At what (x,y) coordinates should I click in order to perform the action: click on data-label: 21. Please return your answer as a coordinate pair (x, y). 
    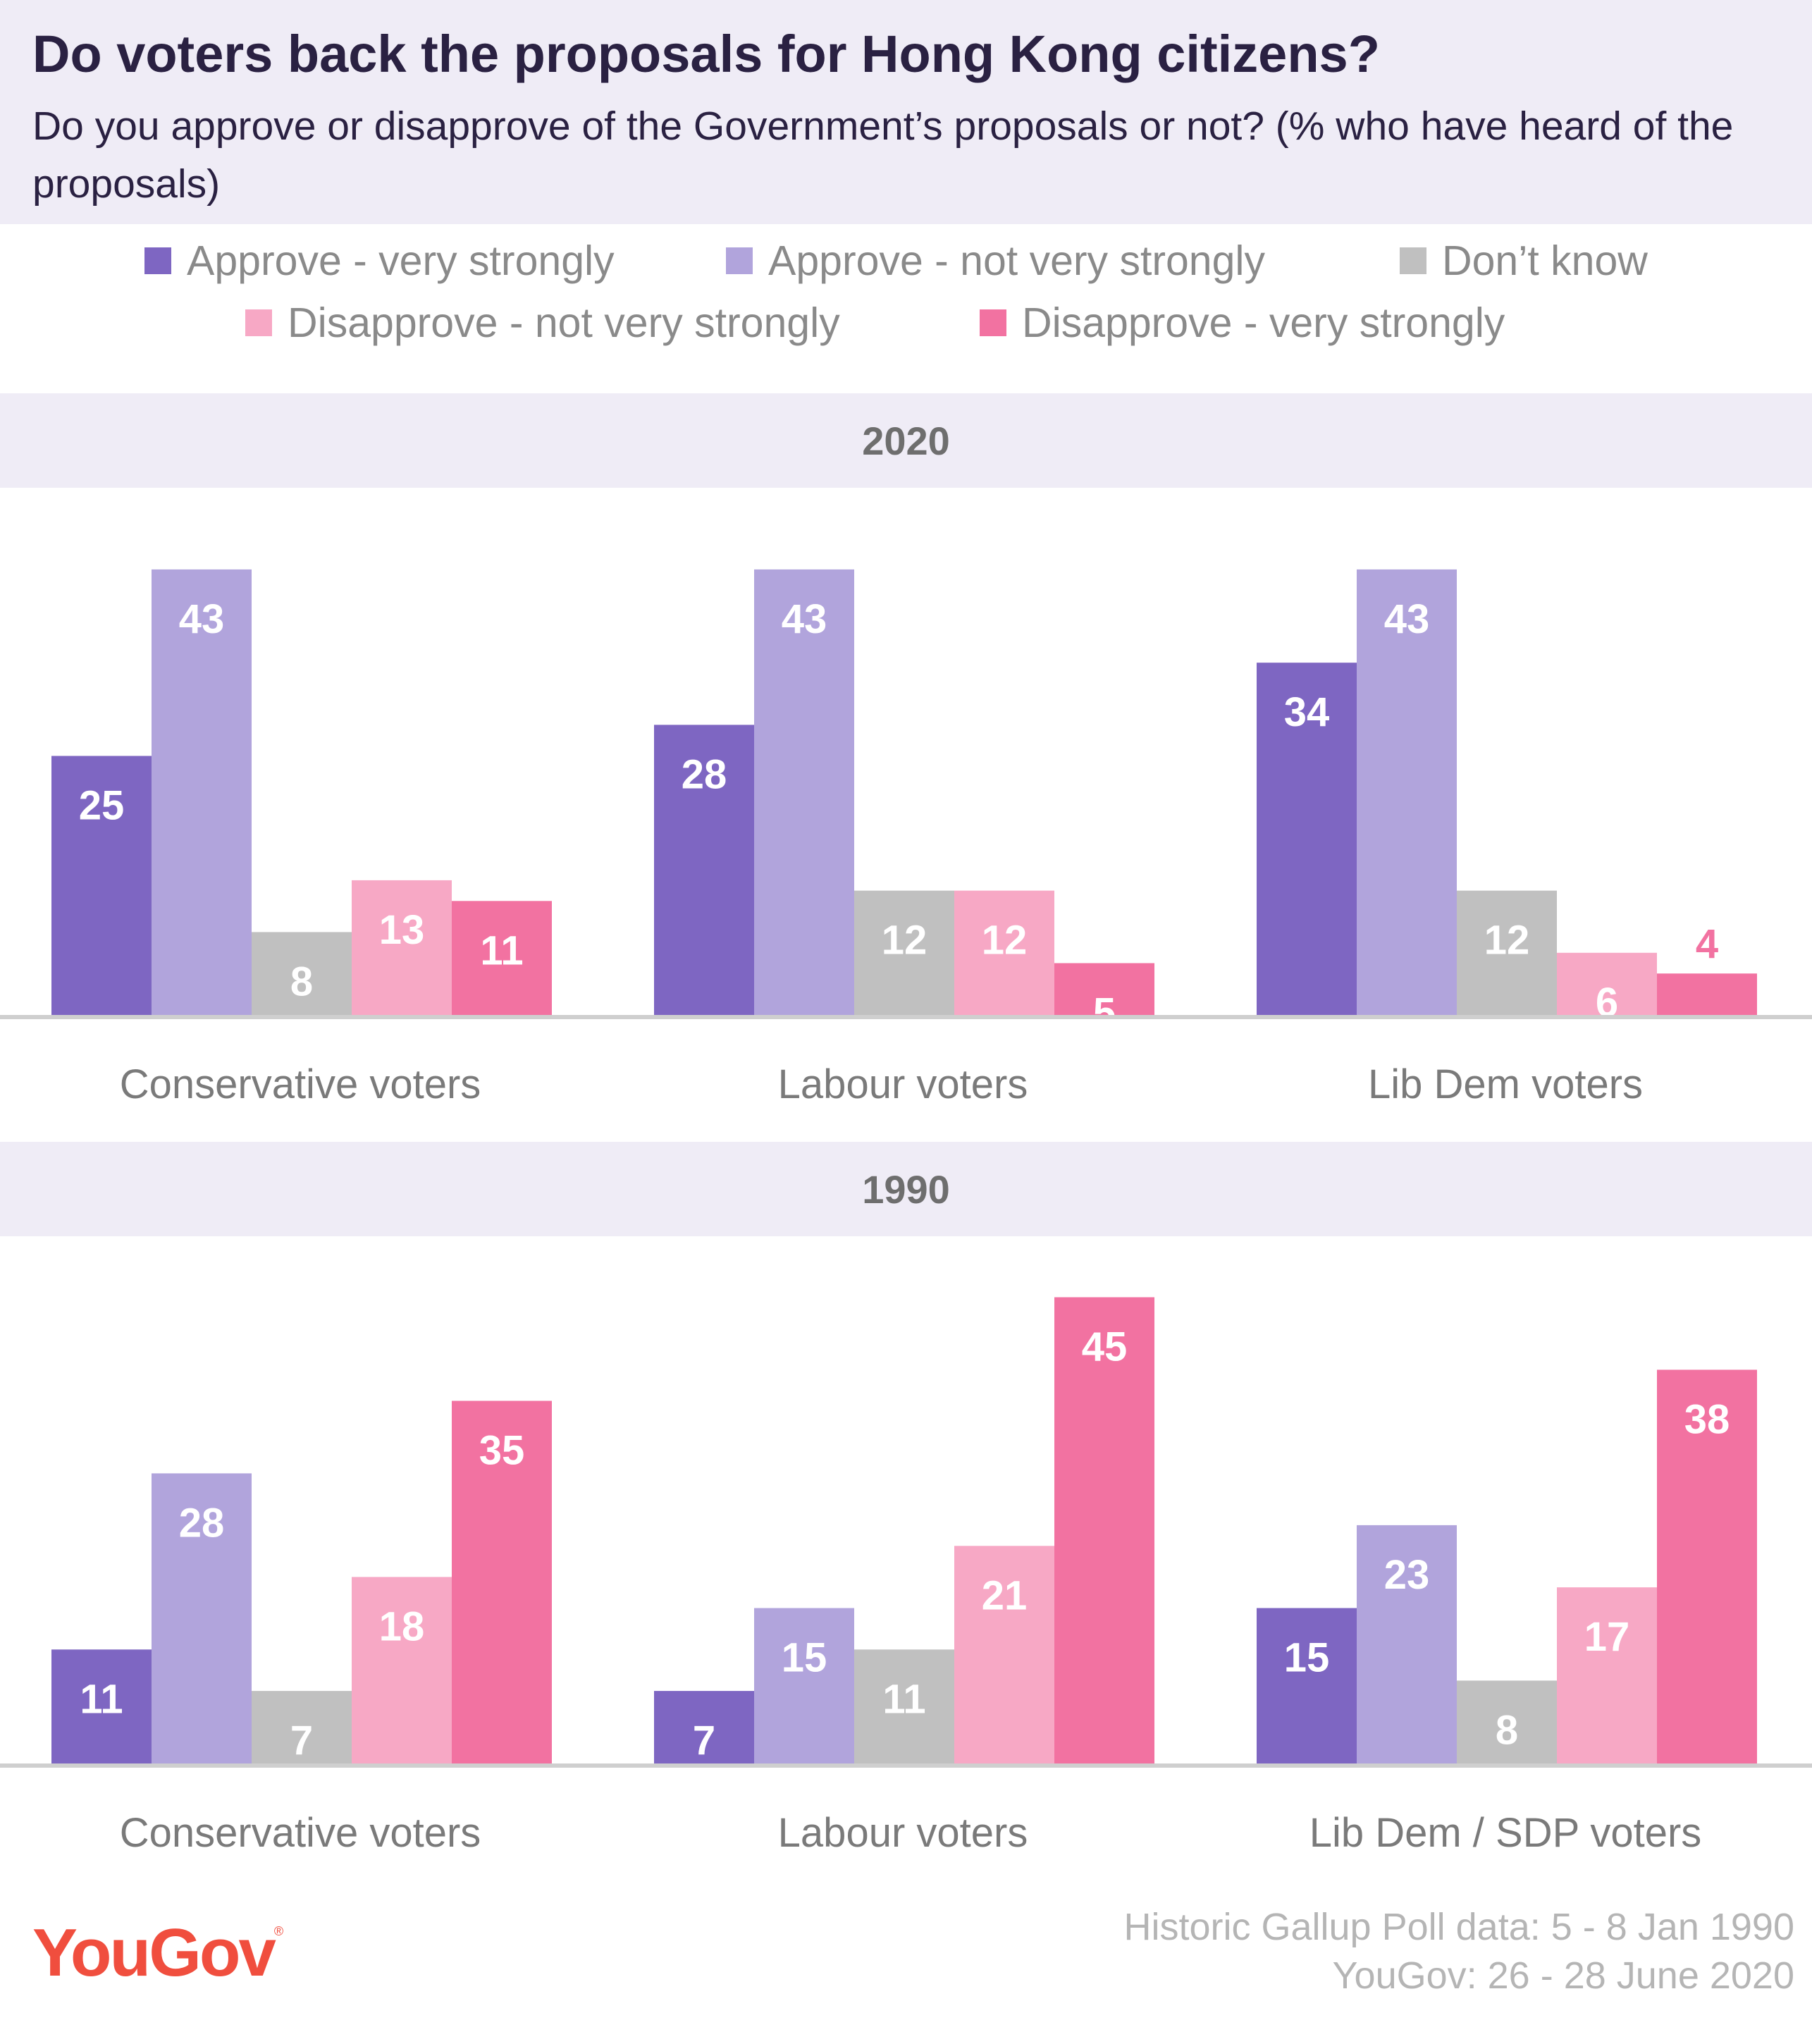
    Looking at the image, I should click on (1005, 1595).